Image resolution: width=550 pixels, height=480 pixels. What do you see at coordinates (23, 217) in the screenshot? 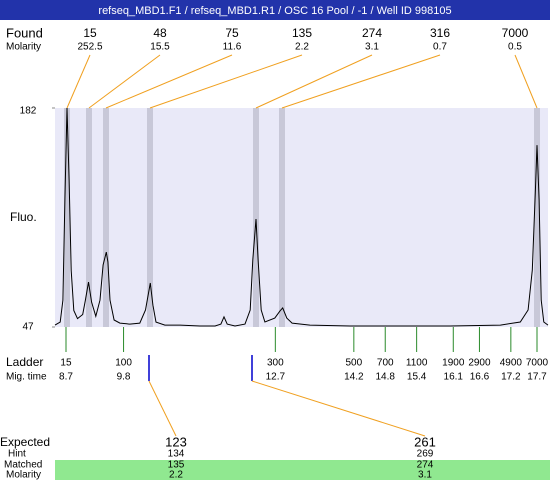
I see `y-axis-label: Fluo.` at bounding box center [23, 217].